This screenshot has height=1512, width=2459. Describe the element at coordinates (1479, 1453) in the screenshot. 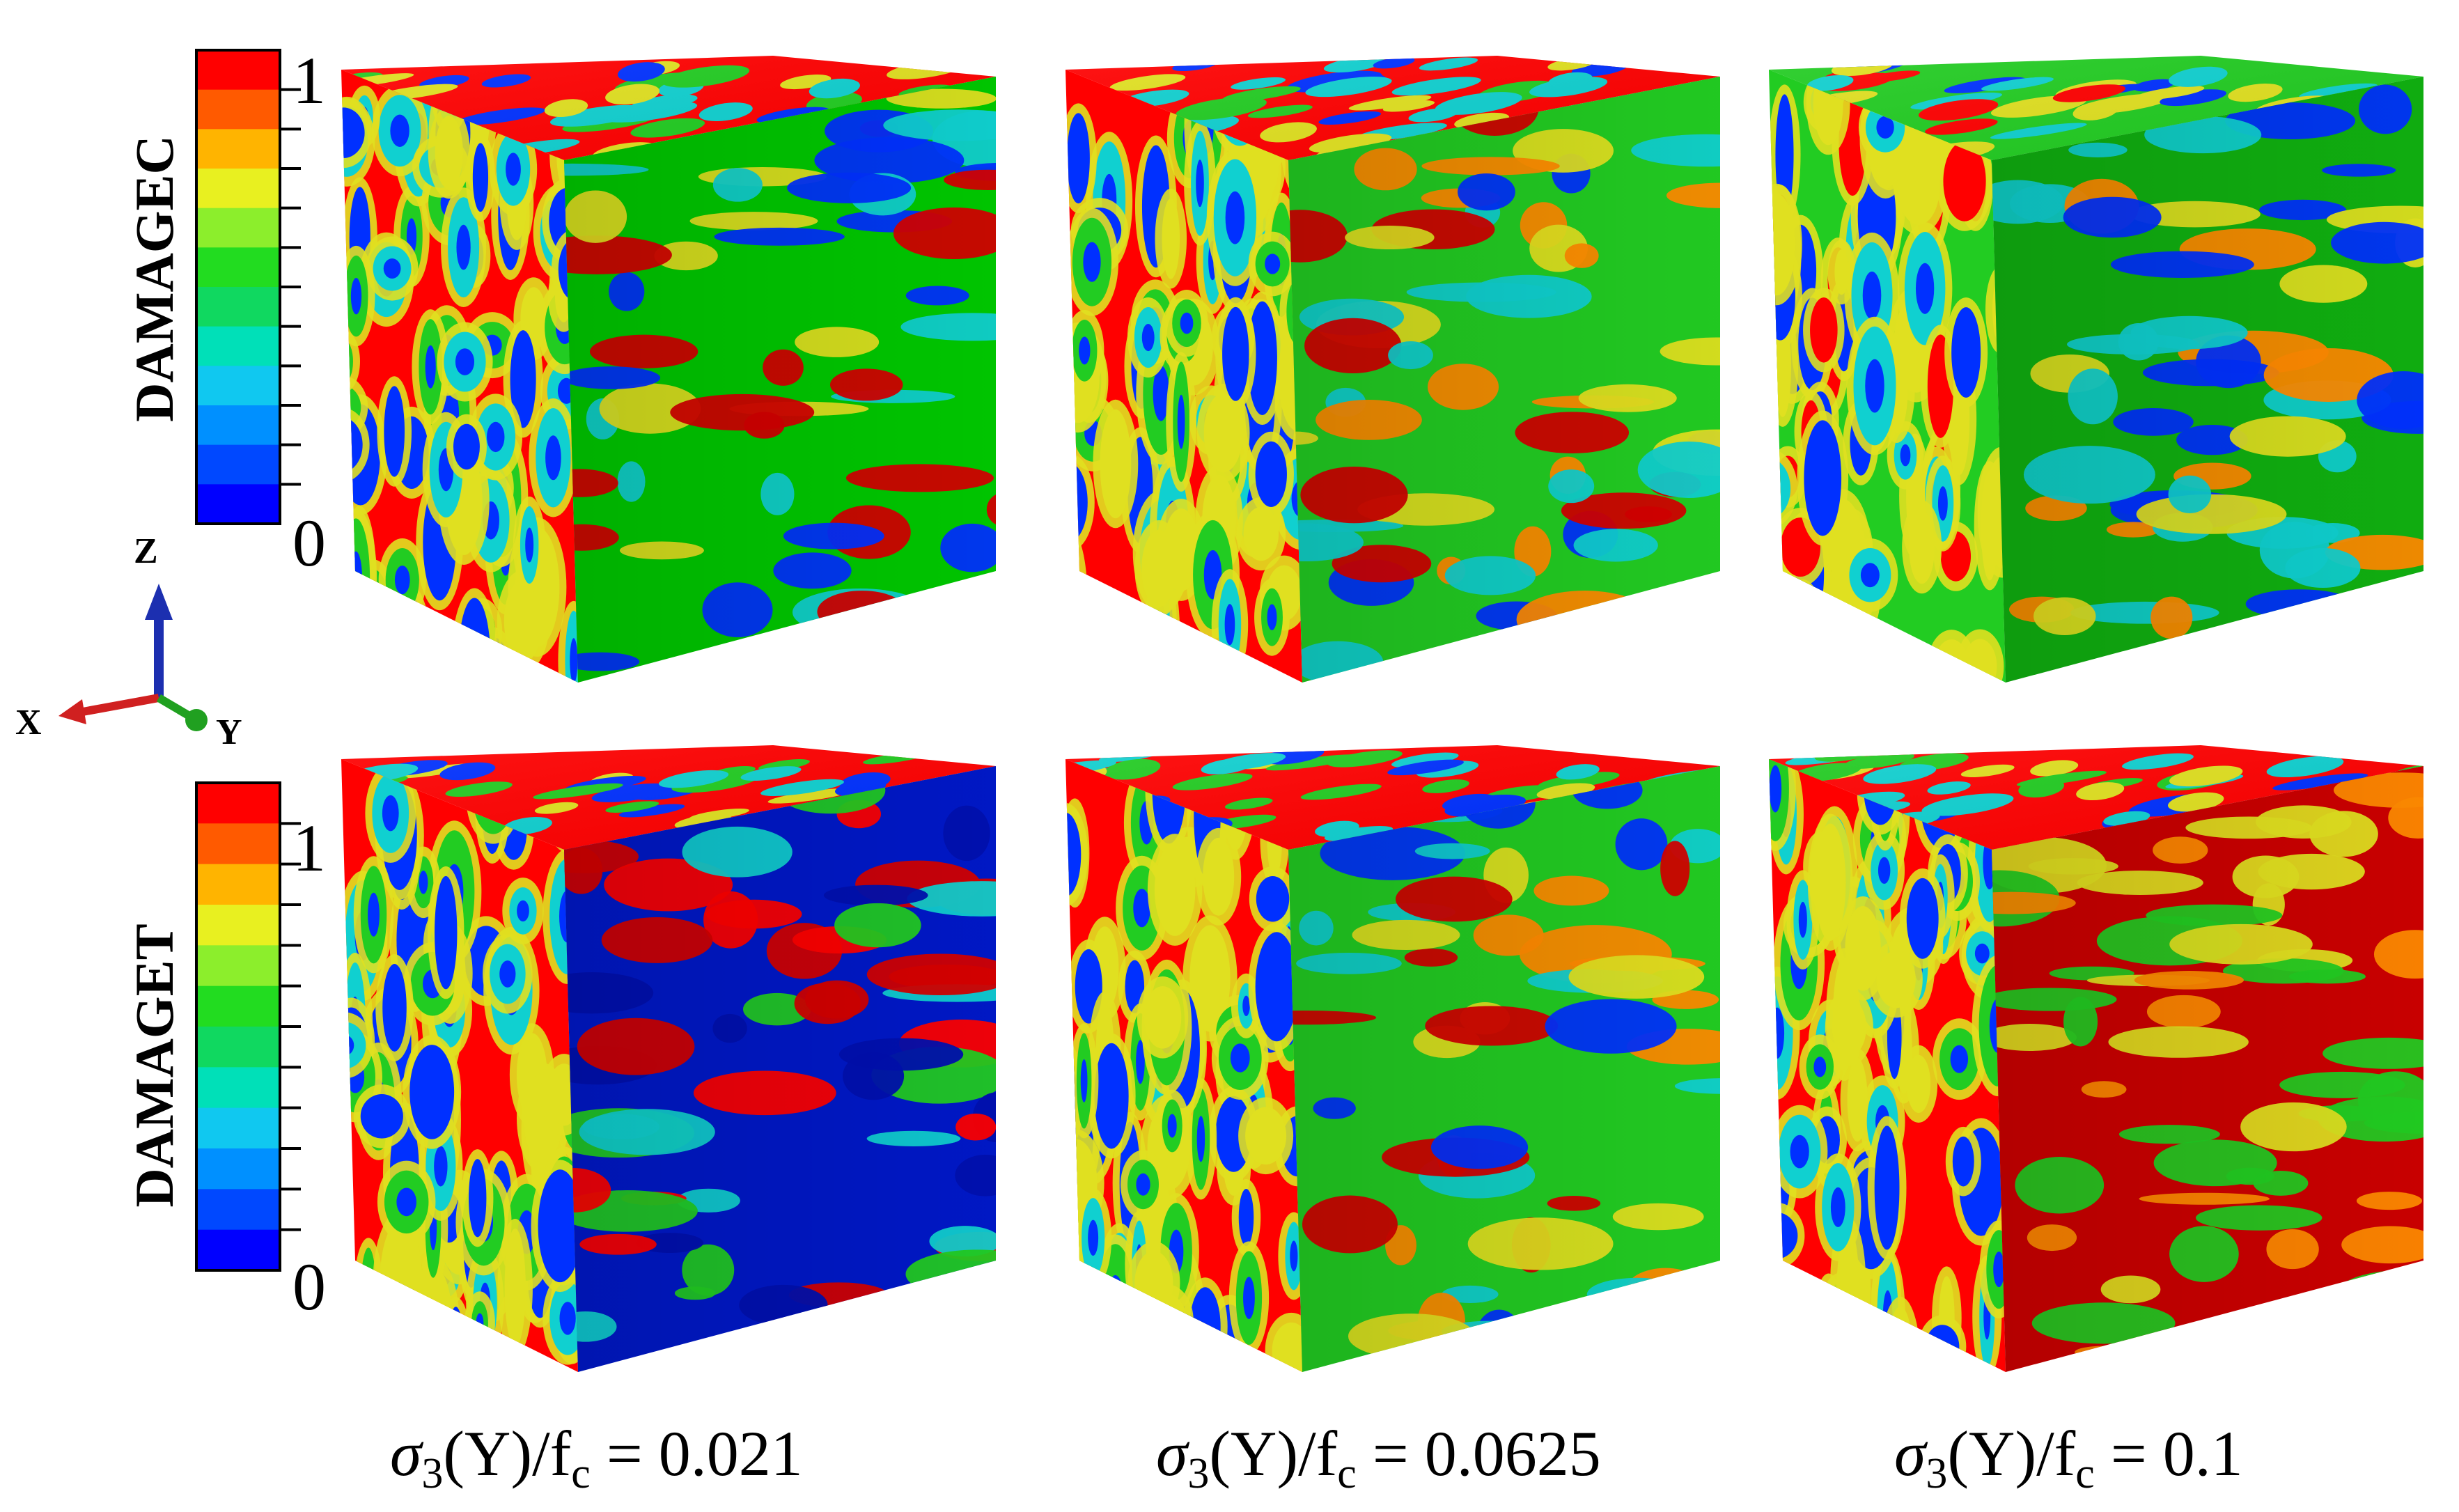

I see `ratio-value: = 0.0625` at that location.